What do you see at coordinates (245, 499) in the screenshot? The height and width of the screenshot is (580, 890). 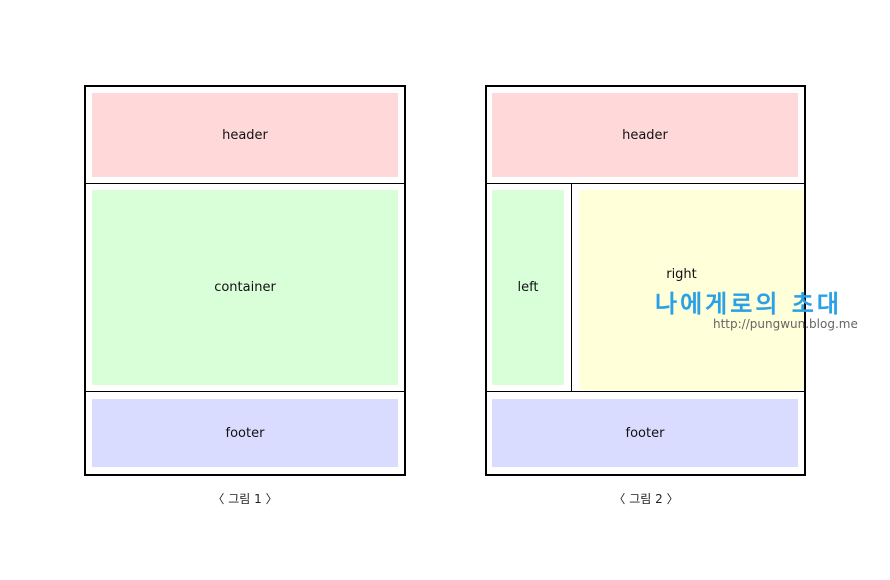 I see `caption: 〈 그림 1 〉` at bounding box center [245, 499].